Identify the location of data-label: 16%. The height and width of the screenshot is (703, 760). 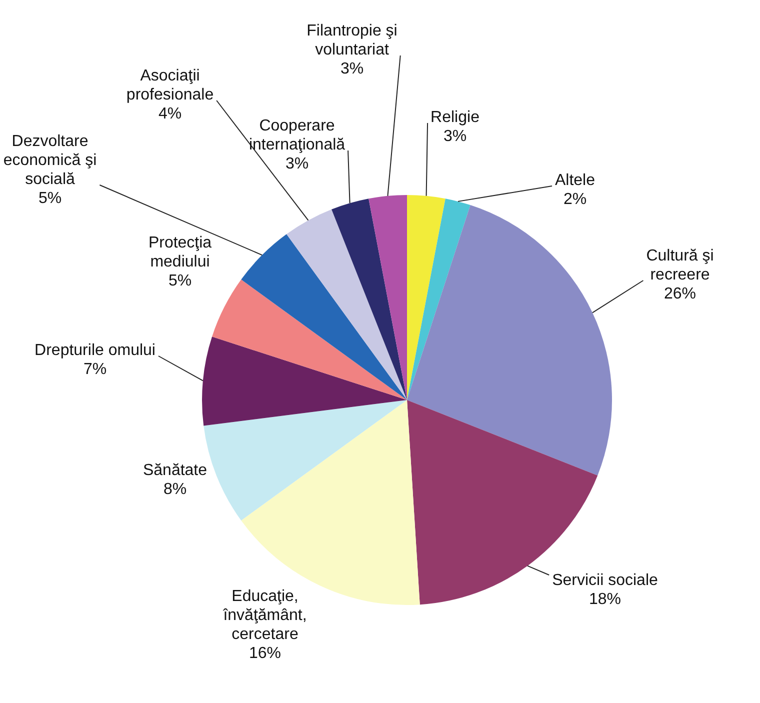
(265, 653).